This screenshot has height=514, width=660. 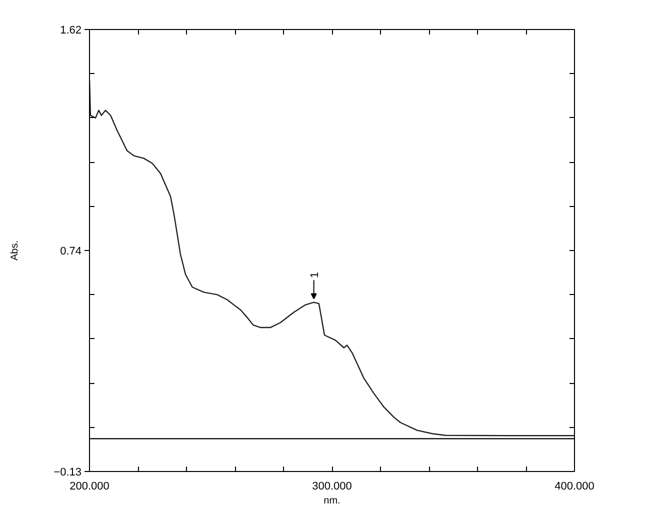 I want to click on x-tick-label: 300.000, so click(x=332, y=486).